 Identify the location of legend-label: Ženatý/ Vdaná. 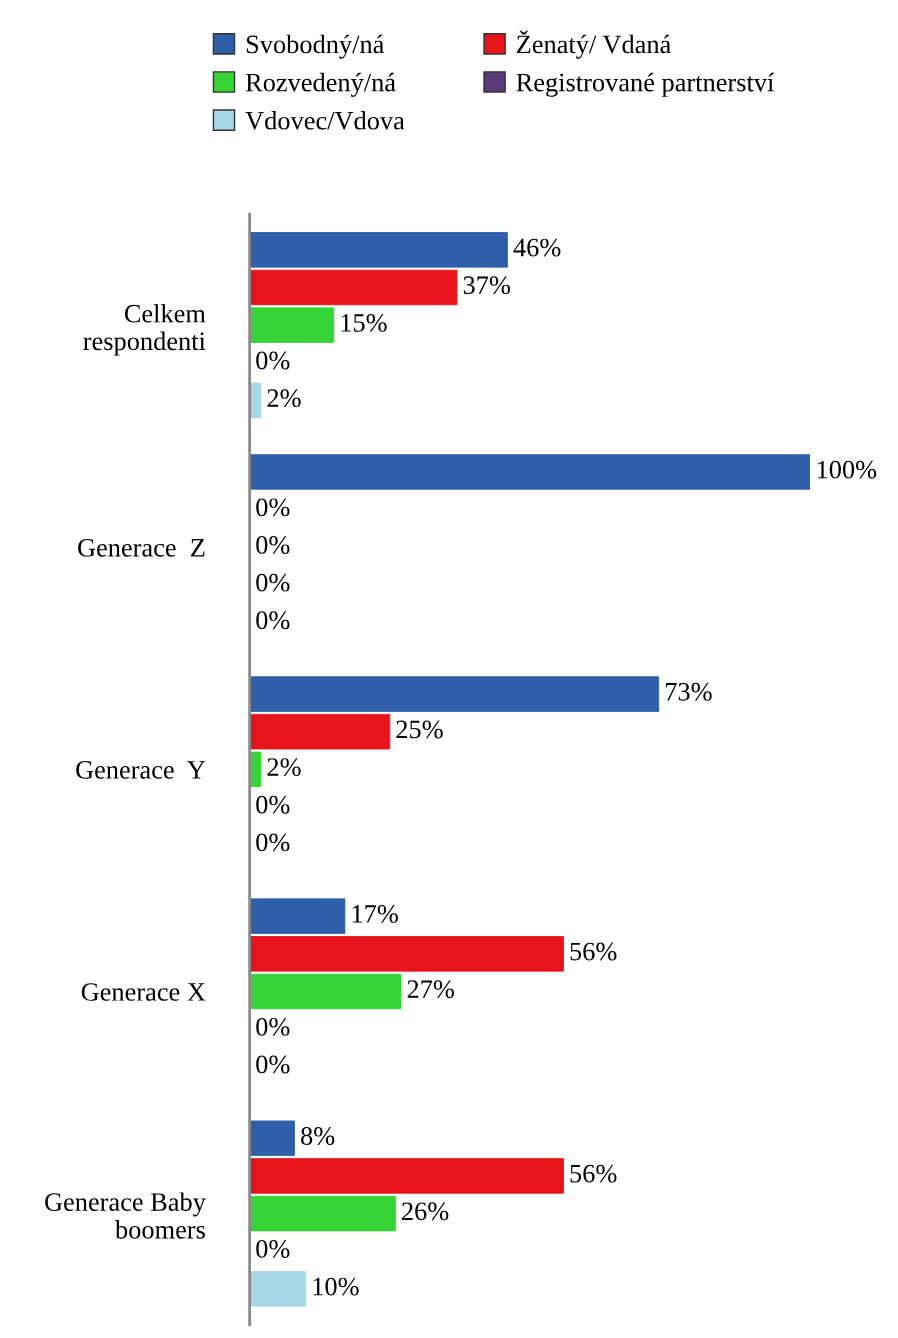
(593, 44).